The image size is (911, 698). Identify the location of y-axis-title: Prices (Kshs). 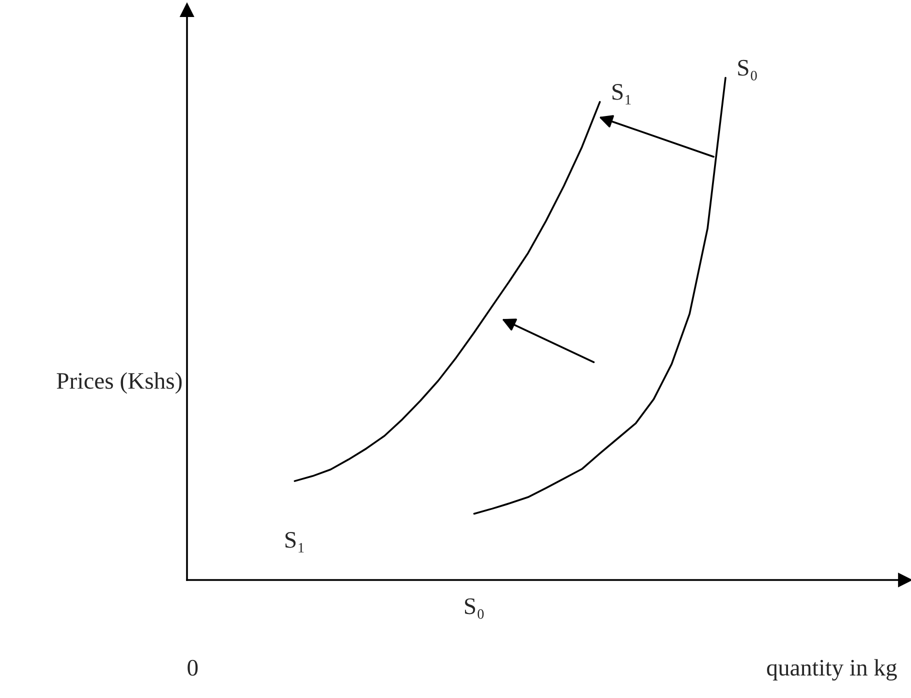
(119, 383).